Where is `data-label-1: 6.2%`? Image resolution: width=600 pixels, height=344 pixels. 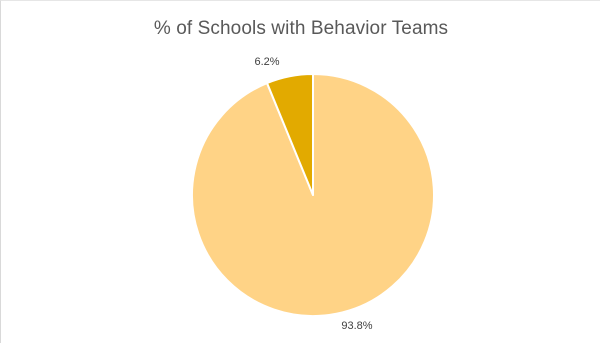
data-label-1: 6.2% is located at coordinates (266, 62).